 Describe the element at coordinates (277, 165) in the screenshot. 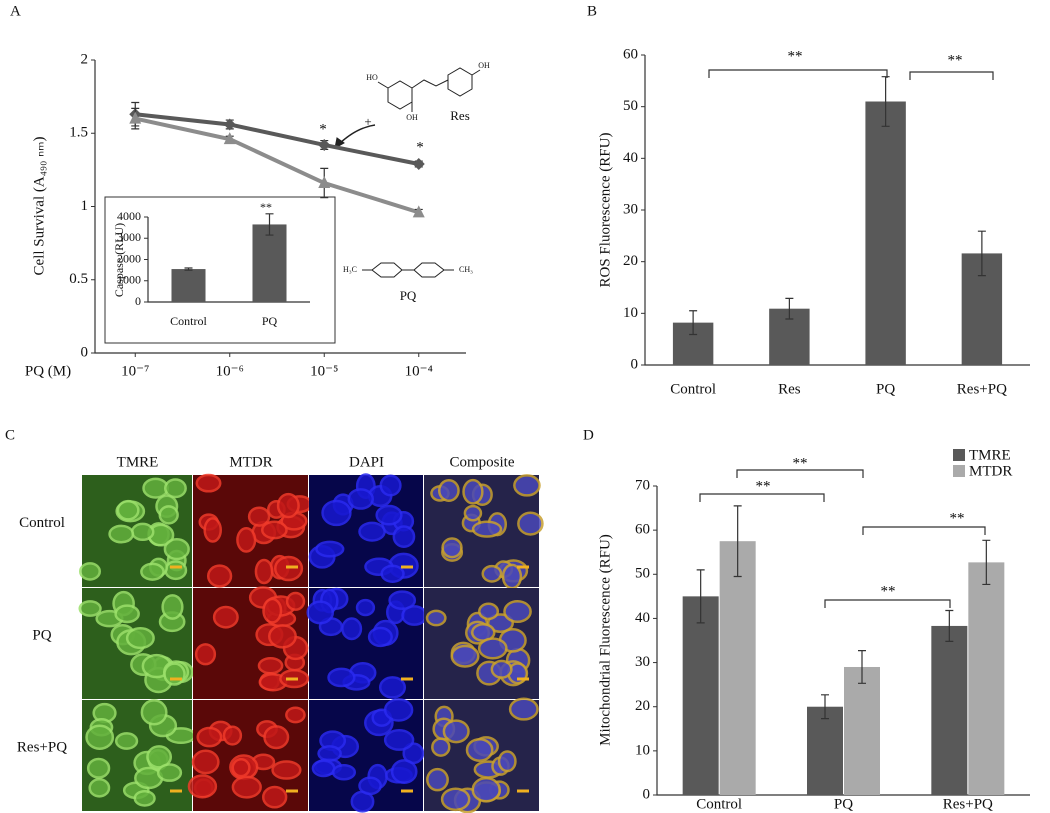

I see `series-line` at that location.